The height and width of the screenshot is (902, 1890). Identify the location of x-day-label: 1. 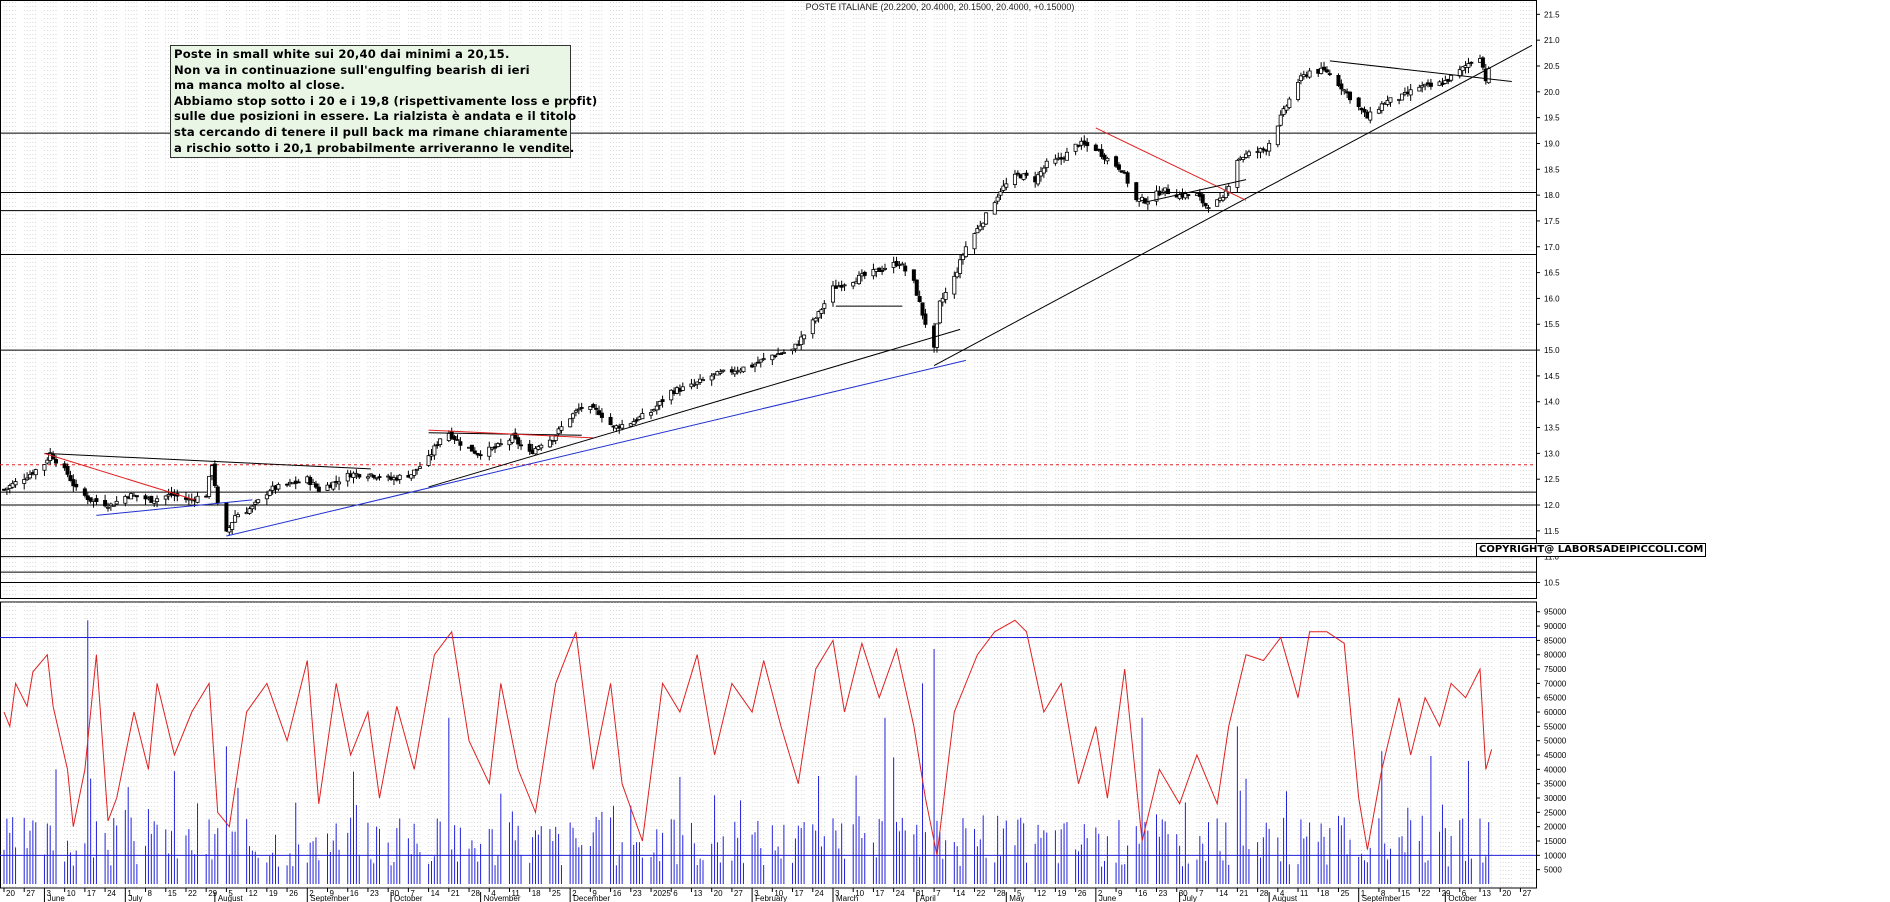
(1363, 893).